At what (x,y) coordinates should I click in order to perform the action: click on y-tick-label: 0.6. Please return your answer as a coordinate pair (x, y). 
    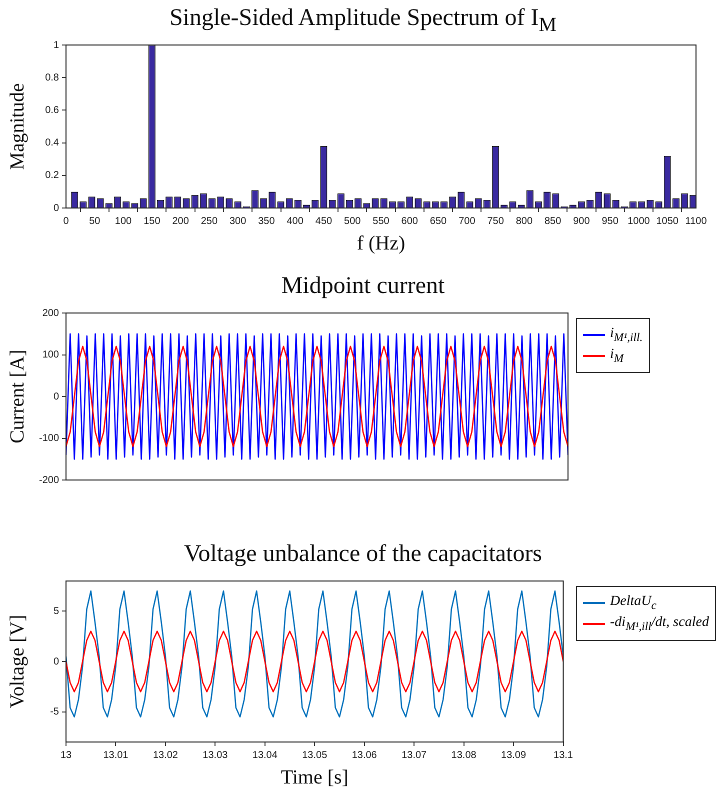
    Looking at the image, I should click on (52, 110).